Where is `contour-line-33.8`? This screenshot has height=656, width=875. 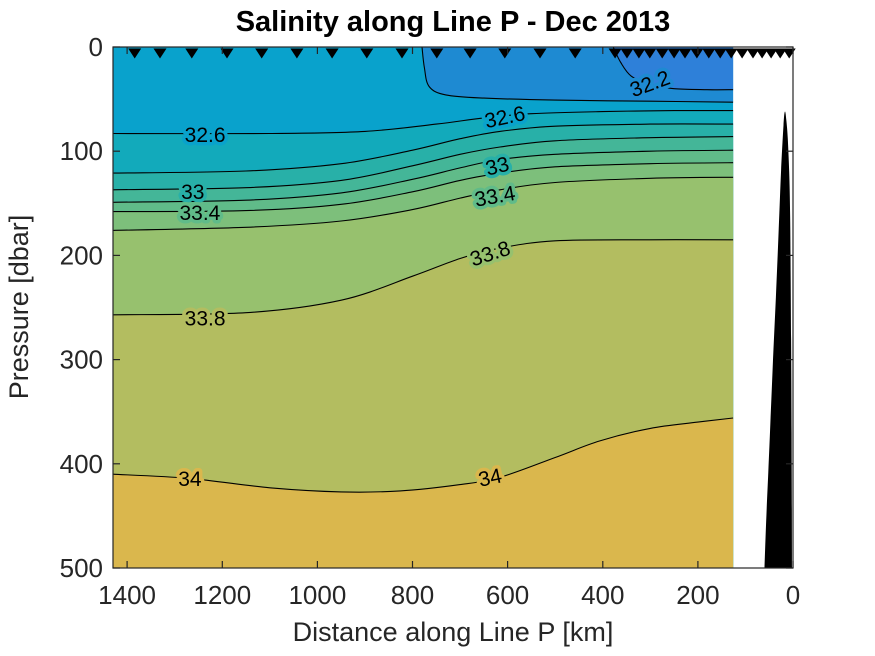
contour-line-33.8 is located at coordinates (423, 277).